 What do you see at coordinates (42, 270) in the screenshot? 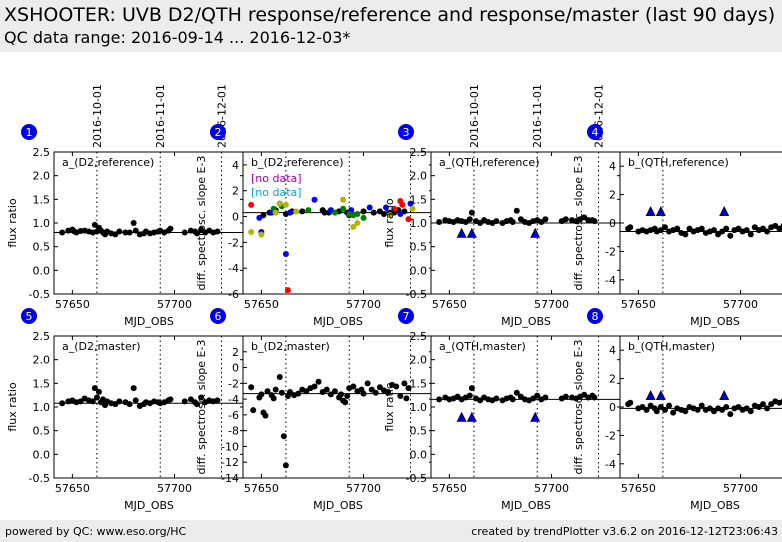
I see `y-tick-label: 0.0` at bounding box center [42, 270].